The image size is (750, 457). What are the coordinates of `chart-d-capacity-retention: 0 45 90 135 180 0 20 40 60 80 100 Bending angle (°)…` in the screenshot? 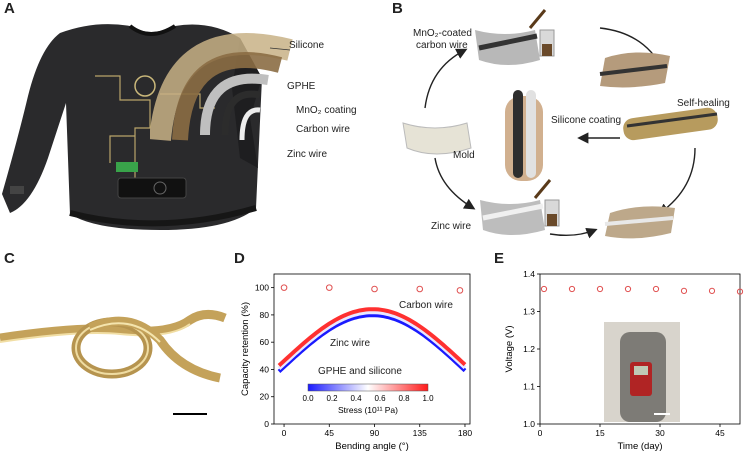 It's located at (356, 362).